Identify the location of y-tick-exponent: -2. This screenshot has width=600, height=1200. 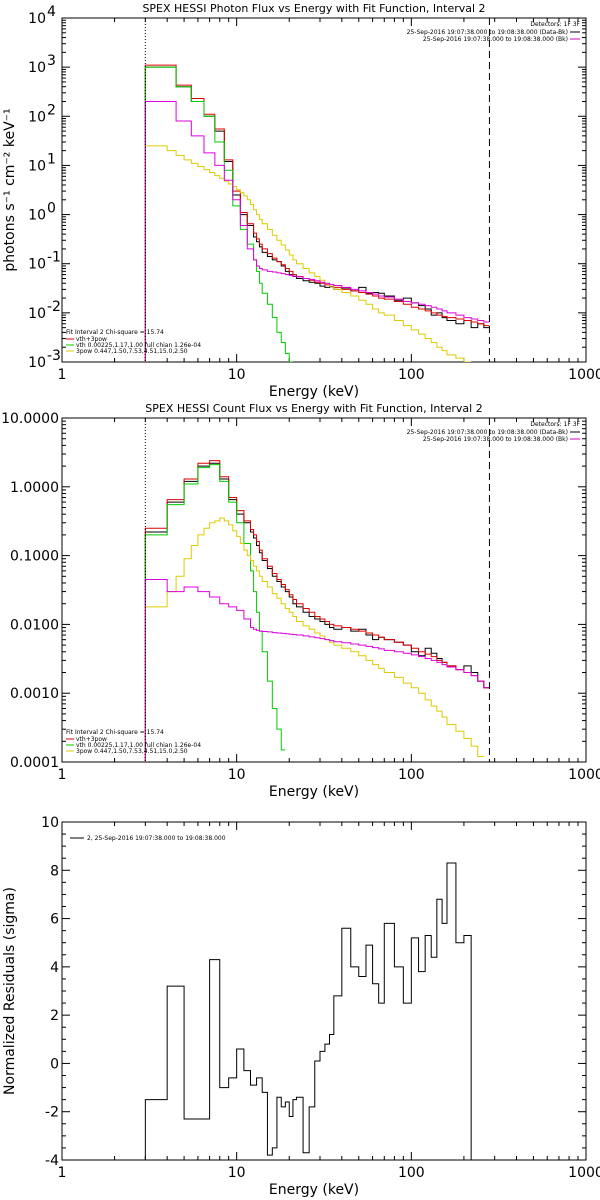
(54, 307).